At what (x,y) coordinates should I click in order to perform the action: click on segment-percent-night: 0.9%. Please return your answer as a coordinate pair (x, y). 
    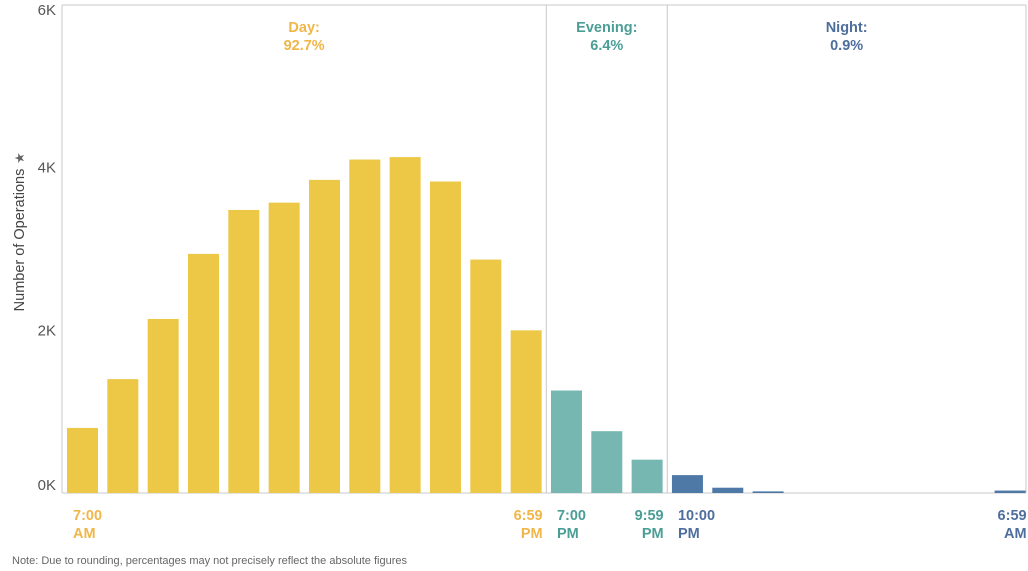
    Looking at the image, I should click on (846, 46).